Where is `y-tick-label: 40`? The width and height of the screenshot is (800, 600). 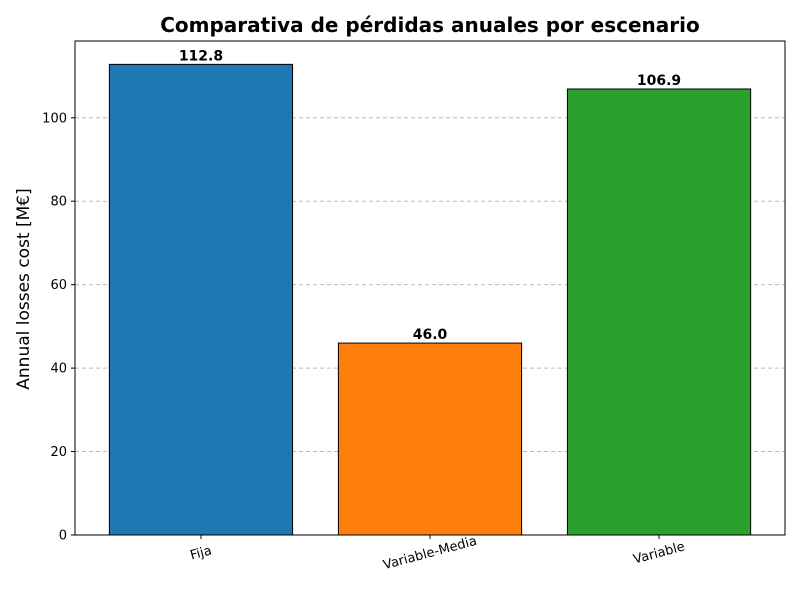
y-tick-label: 40 is located at coordinates (58, 369).